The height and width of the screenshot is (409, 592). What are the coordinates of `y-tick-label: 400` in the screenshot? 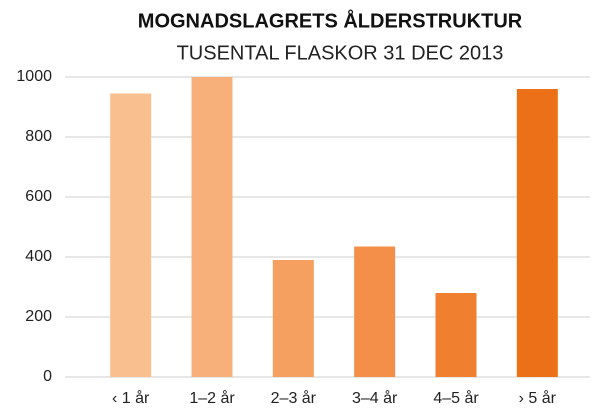 It's located at (38, 256).